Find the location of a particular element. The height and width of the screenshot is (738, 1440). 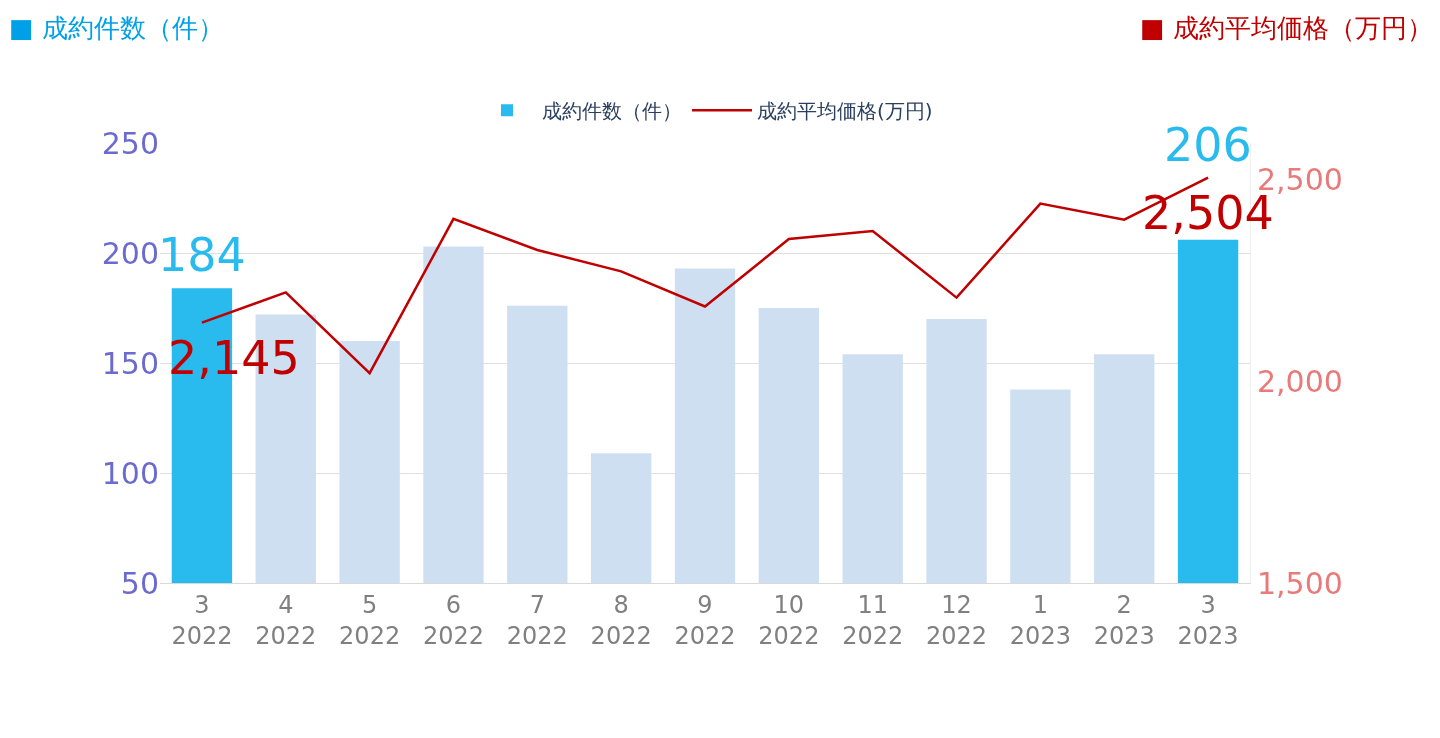

x-tick-label: 12 2022 is located at coordinates (957, 620).